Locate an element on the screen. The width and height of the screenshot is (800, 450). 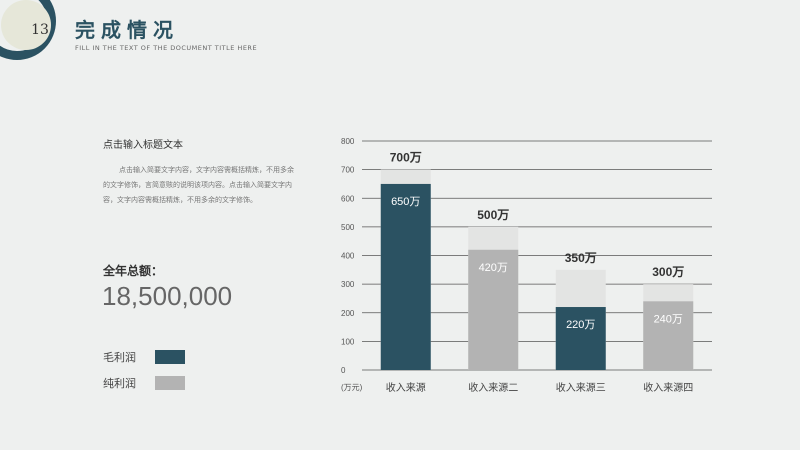
x-category-label: 收入来源三 is located at coordinates (581, 387).